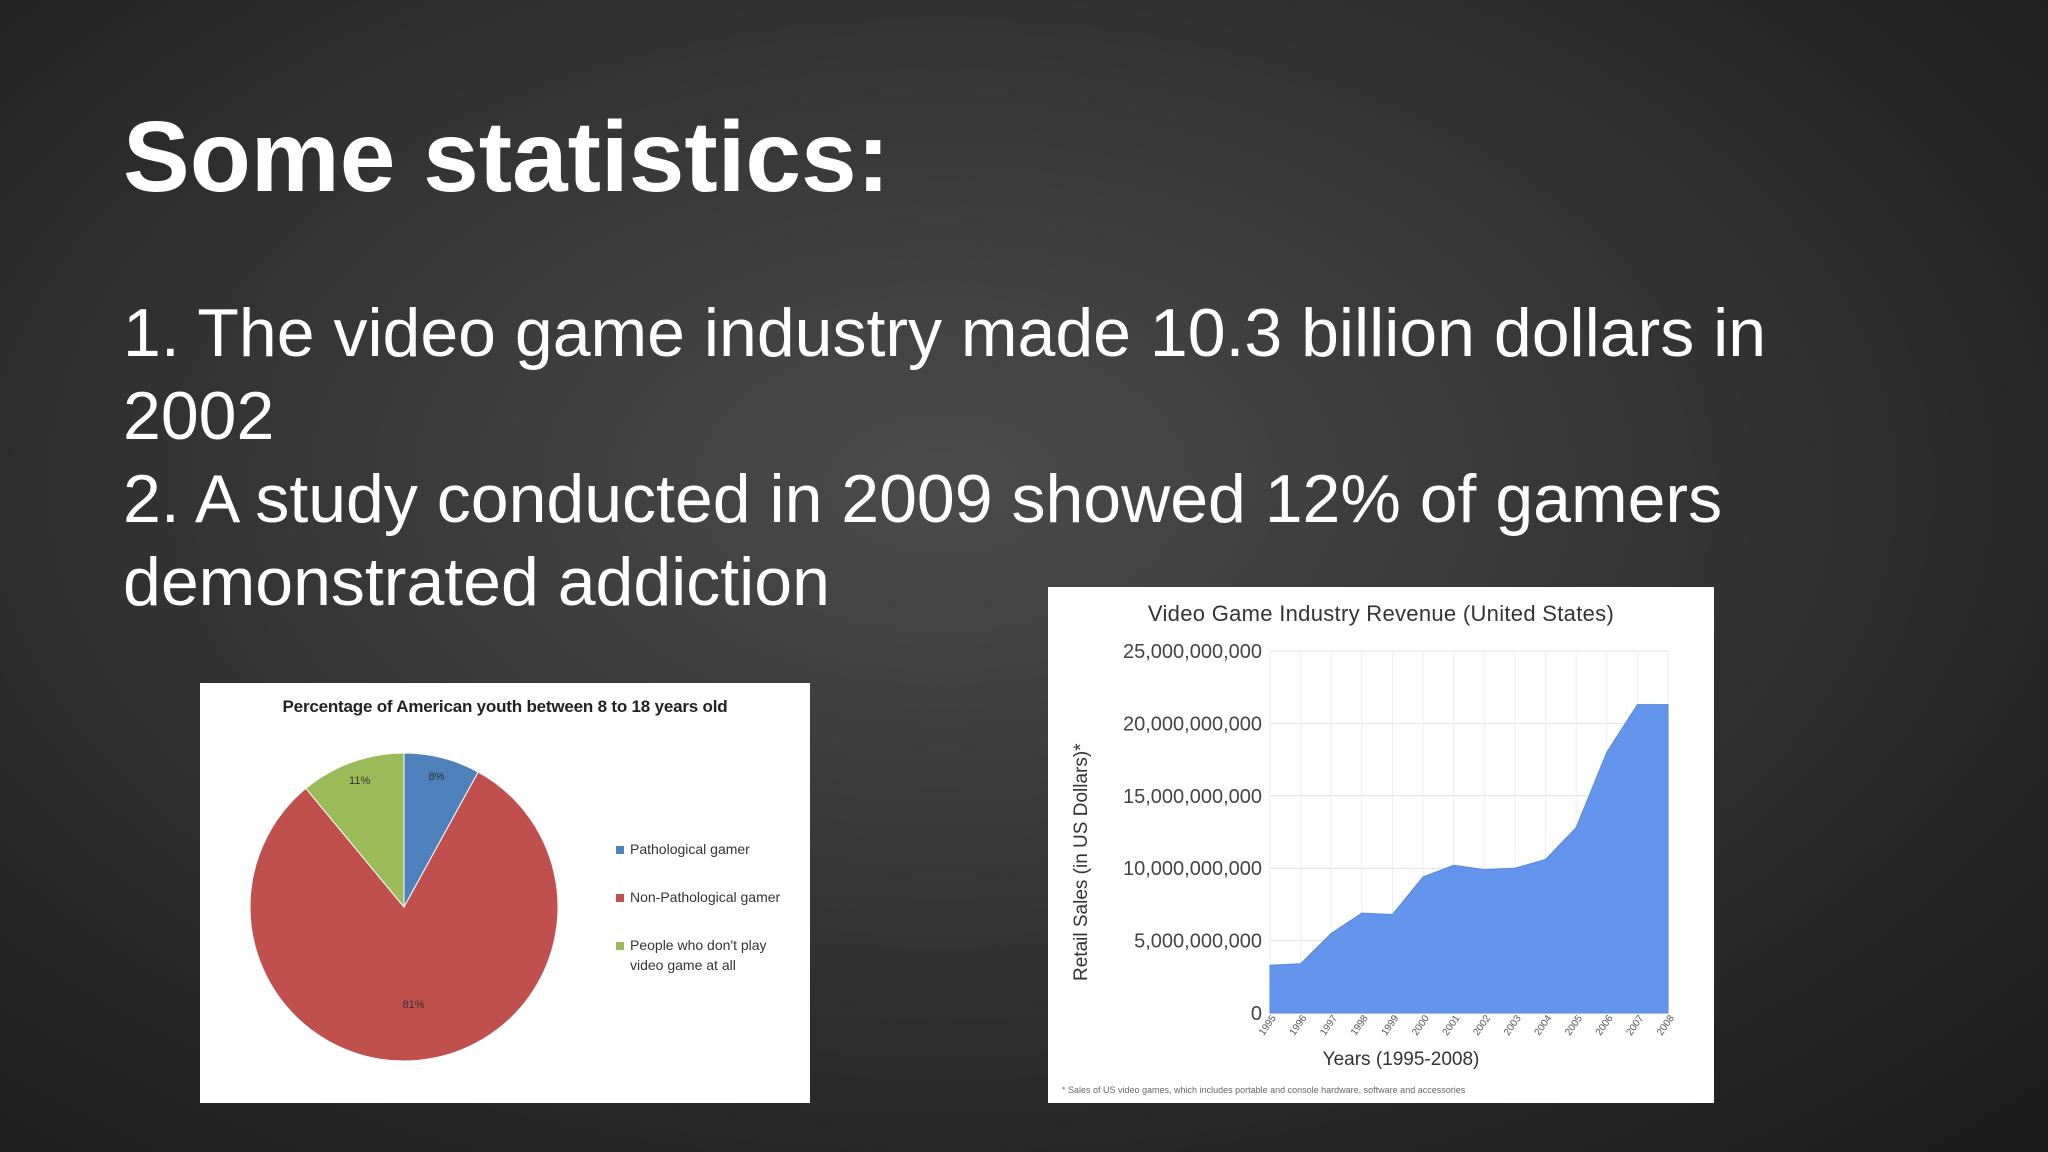  What do you see at coordinates (698, 945) in the screenshot?
I see `legend-label: People who don't play` at bounding box center [698, 945].